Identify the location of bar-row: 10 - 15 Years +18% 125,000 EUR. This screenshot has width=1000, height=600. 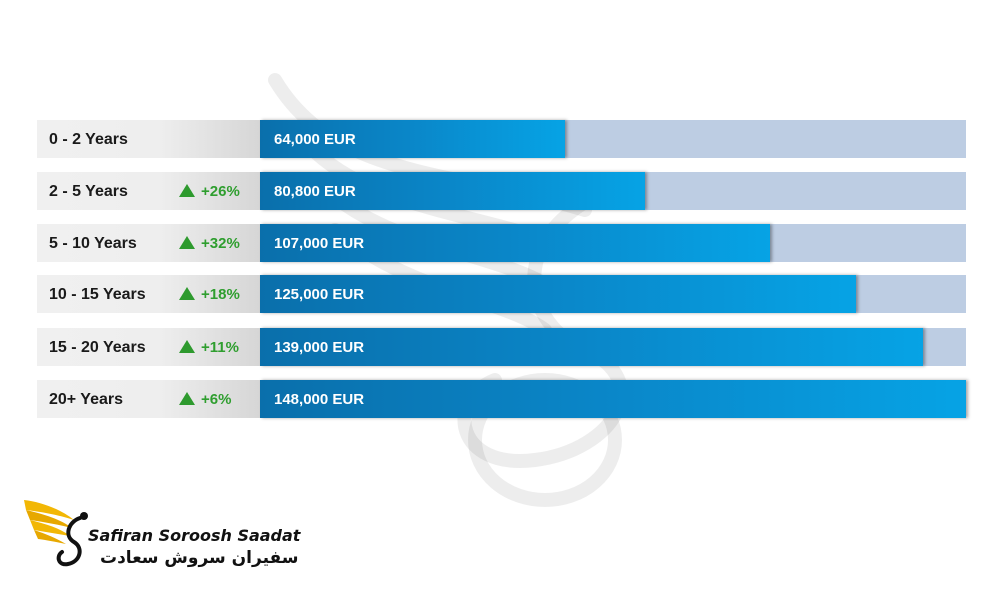
(501, 294).